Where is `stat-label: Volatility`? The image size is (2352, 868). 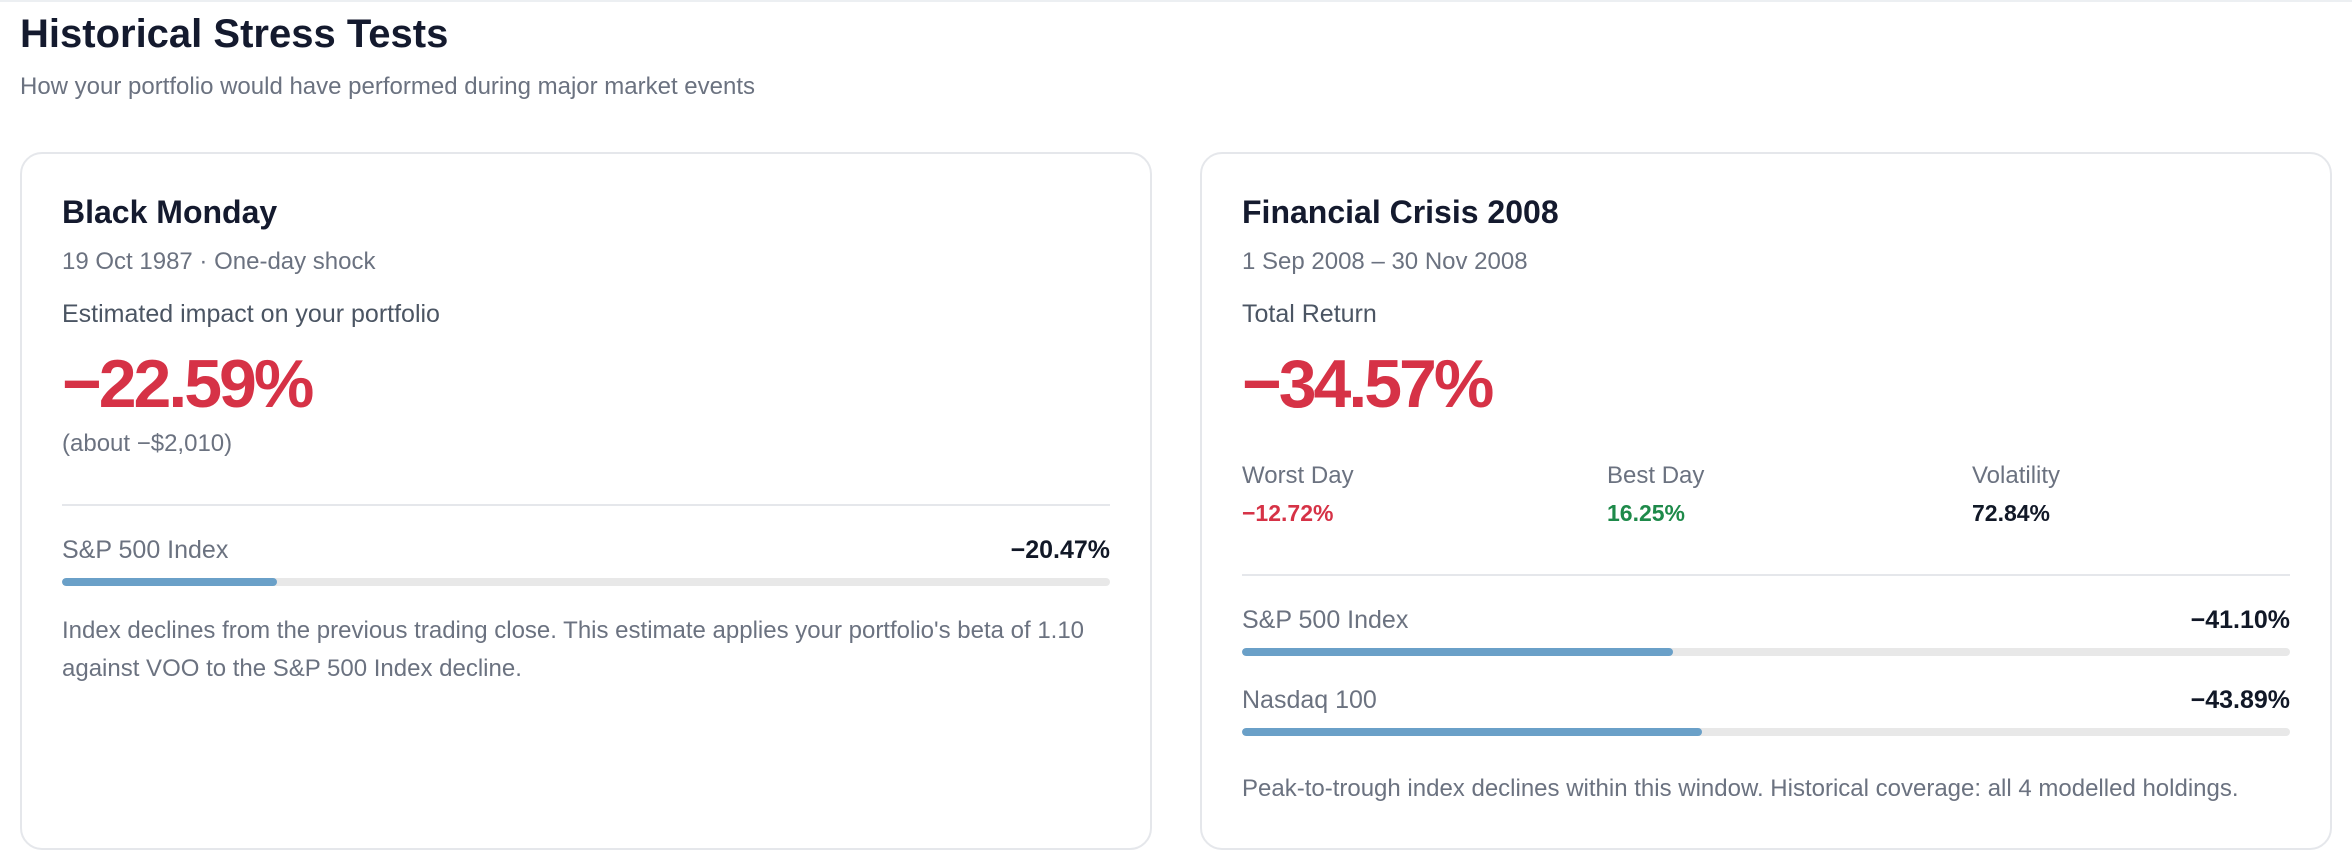
stat-label: Volatility is located at coordinates (2016, 475).